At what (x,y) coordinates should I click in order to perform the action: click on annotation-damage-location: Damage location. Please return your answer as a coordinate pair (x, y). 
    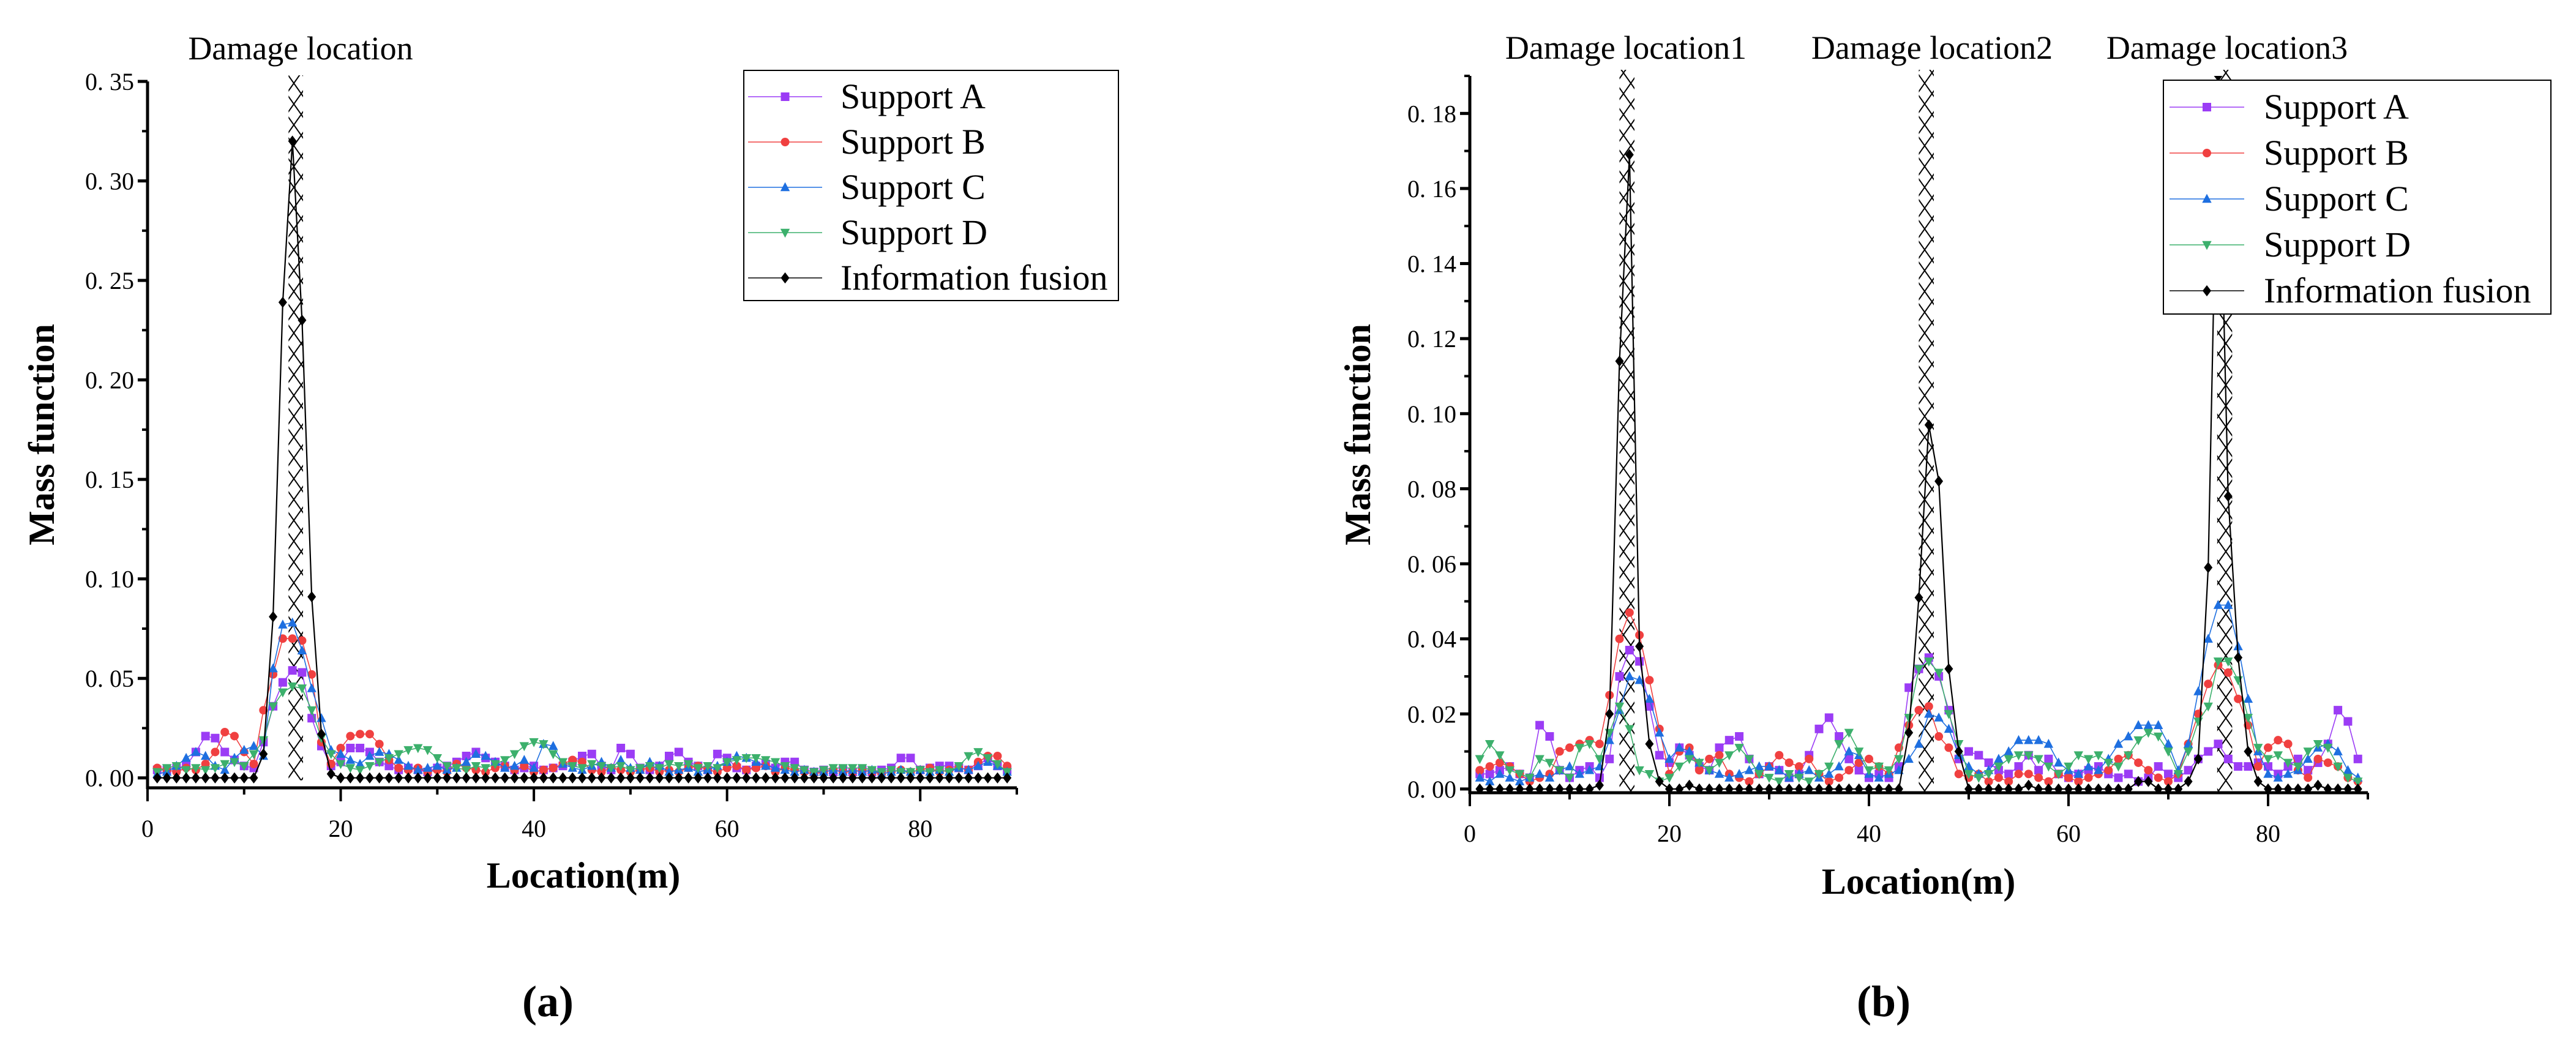
    Looking at the image, I should click on (300, 48).